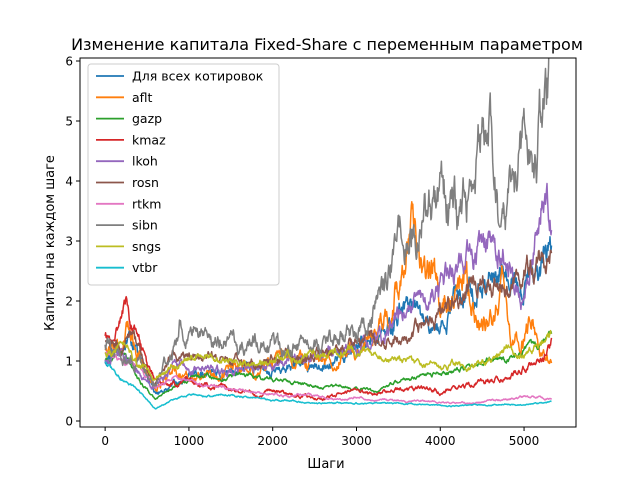 Image resolution: width=640 pixels, height=480 pixels. What do you see at coordinates (524, 441) in the screenshot?
I see `x-tick-label-5000: 5000` at bounding box center [524, 441].